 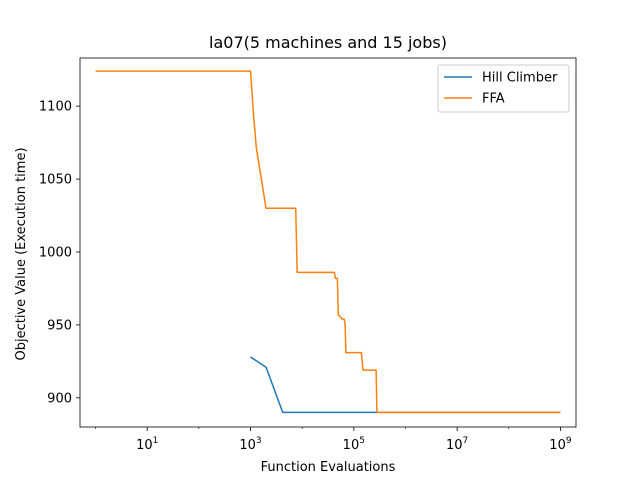 What do you see at coordinates (55, 180) in the screenshot?
I see `y-tick-label: 1050` at bounding box center [55, 180].